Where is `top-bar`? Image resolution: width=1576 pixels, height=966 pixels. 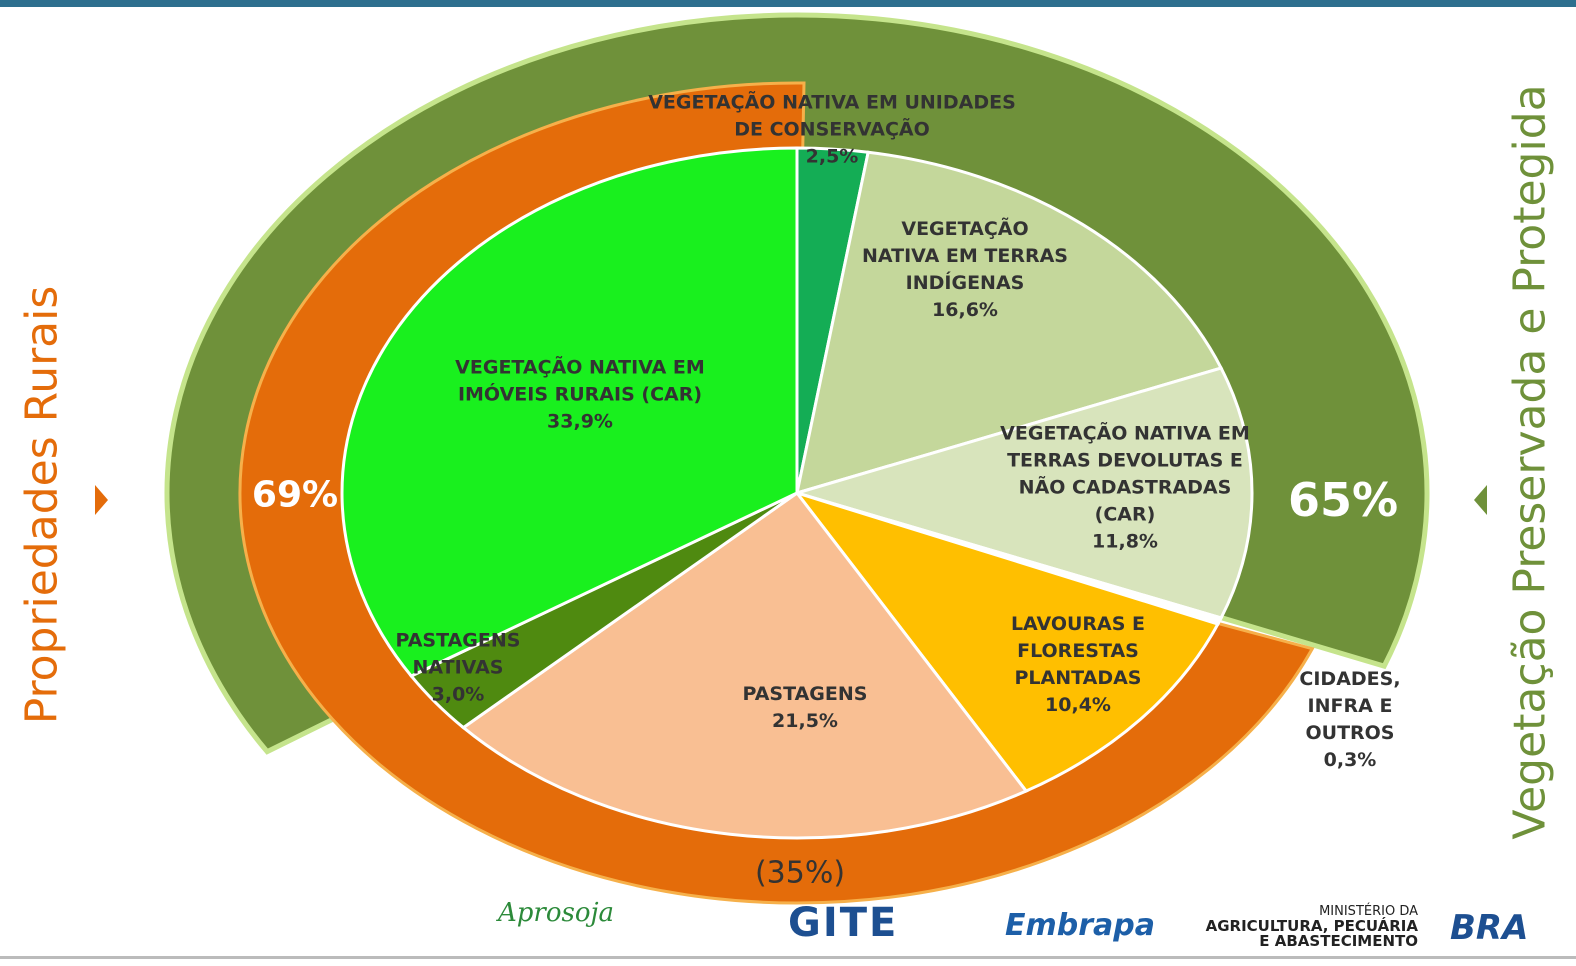
top-bar is located at coordinates (788, 3).